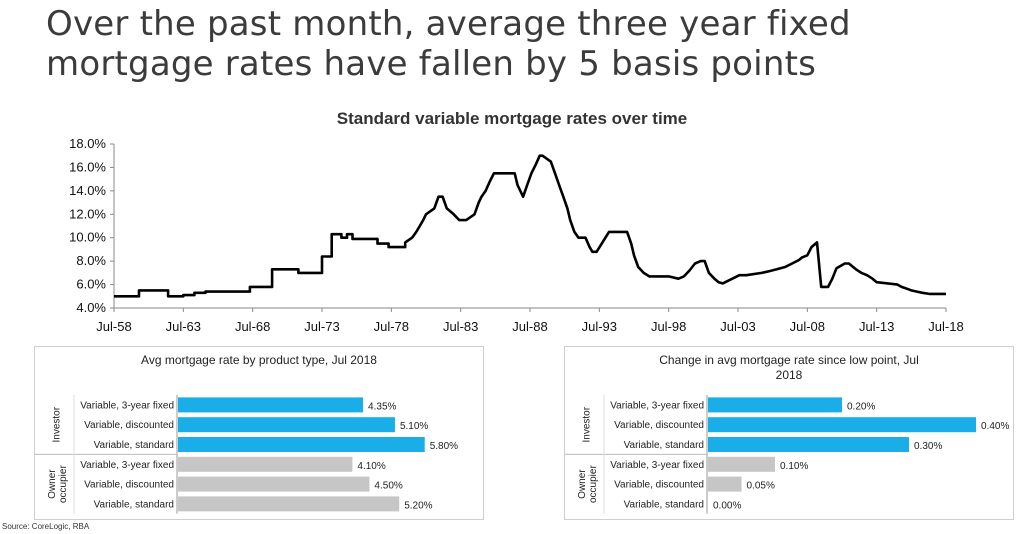 The image size is (1024, 534). What do you see at coordinates (529, 326) in the screenshot?
I see `x-tick-label: Jul-88` at bounding box center [529, 326].